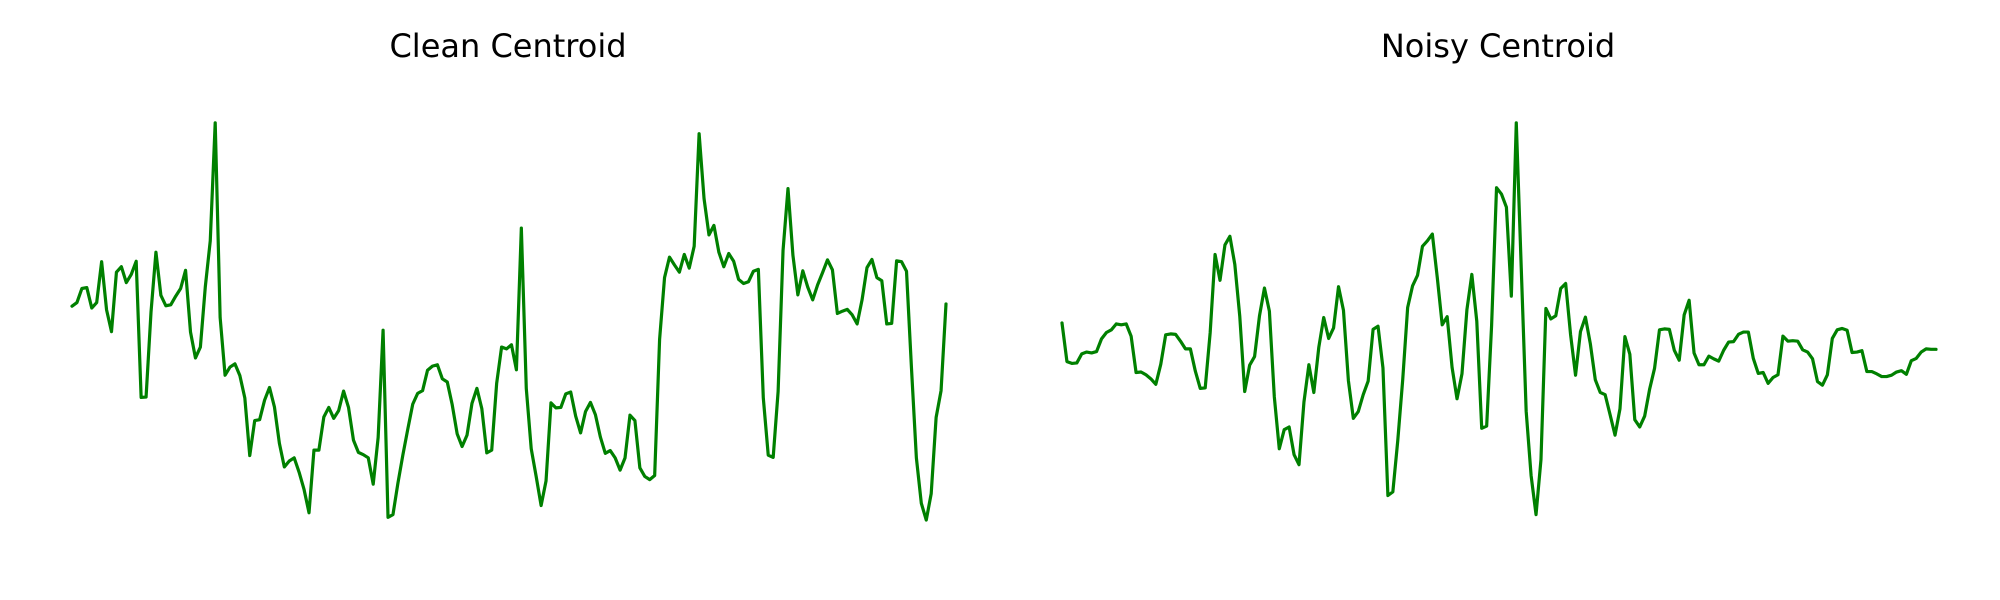  I want to click on chart-title: Noisy Centroid, so click(1498, 46).